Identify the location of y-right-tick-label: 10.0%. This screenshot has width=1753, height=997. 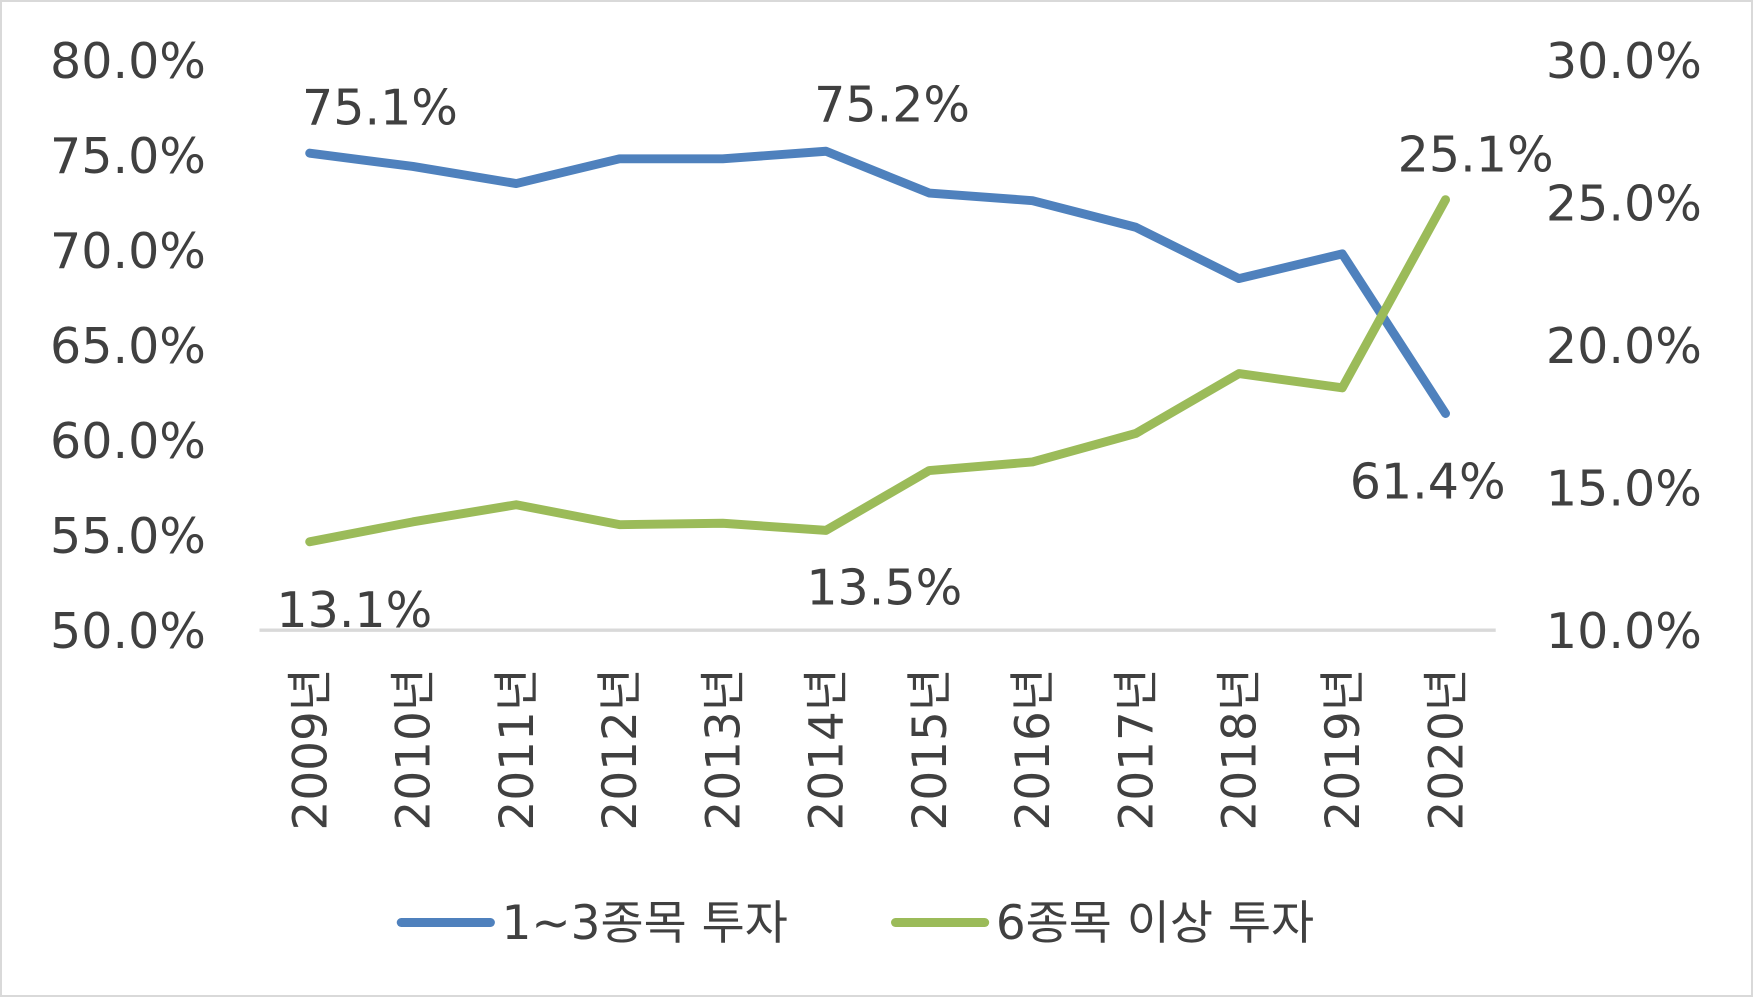
(1624, 631).